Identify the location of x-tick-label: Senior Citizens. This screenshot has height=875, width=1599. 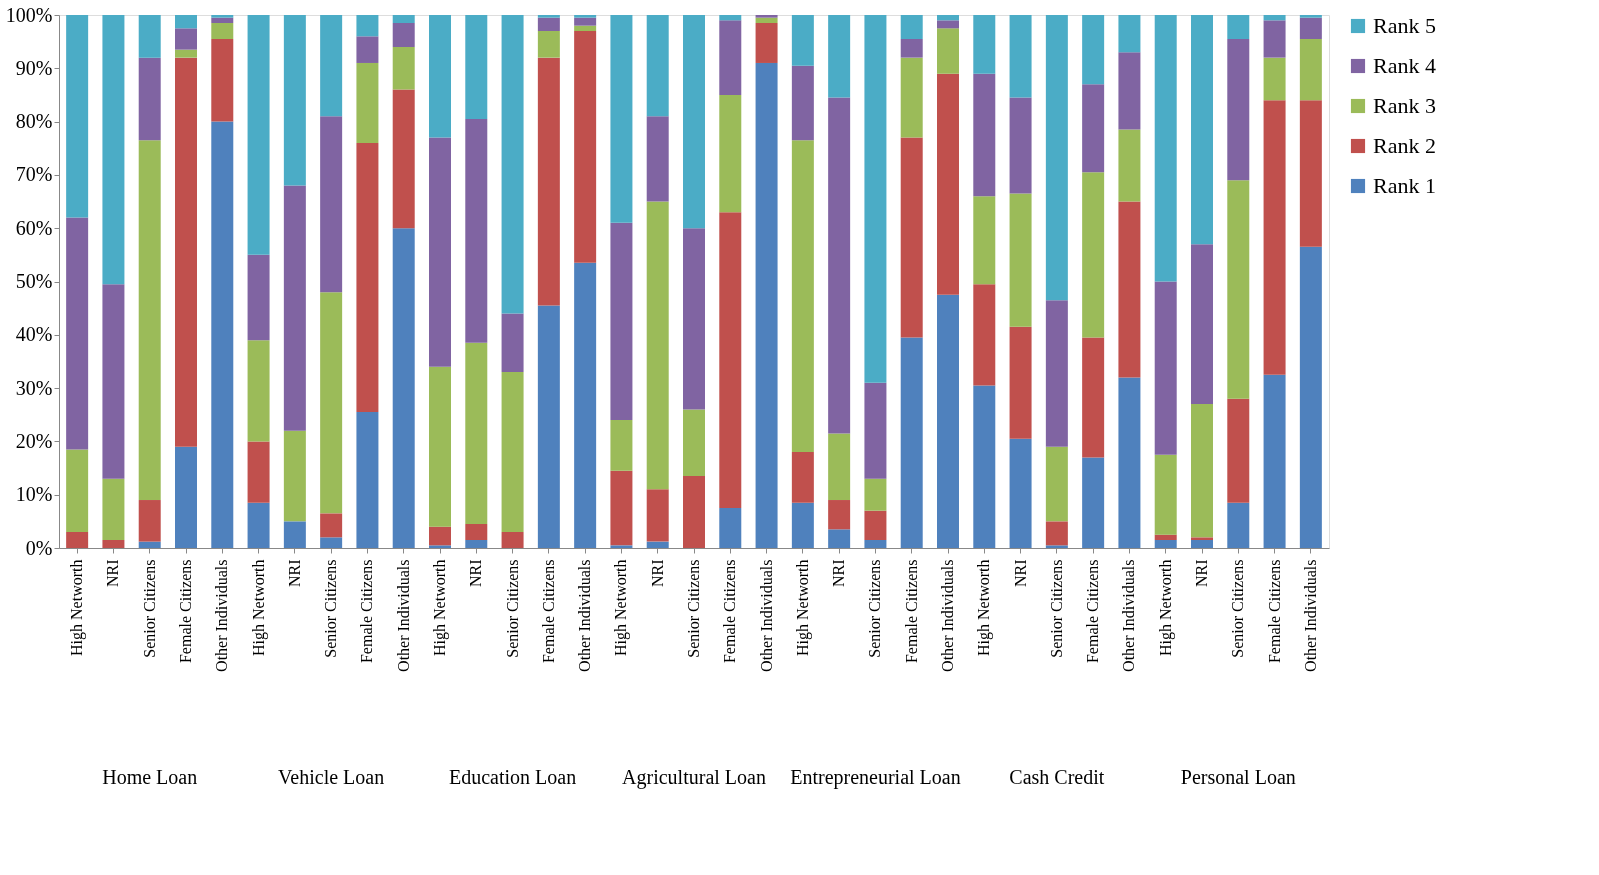
(693, 608).